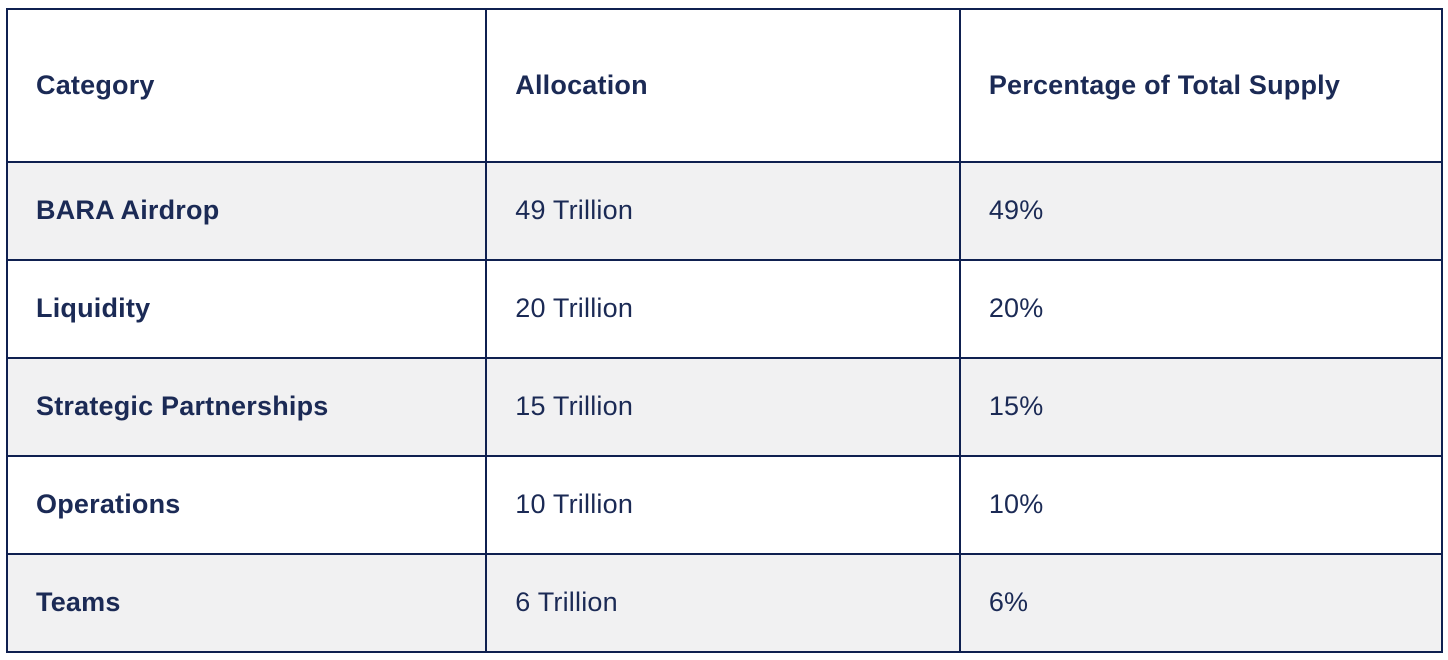 The height and width of the screenshot is (660, 1448). I want to click on cell-allocation: 10 Trillion, so click(723, 505).